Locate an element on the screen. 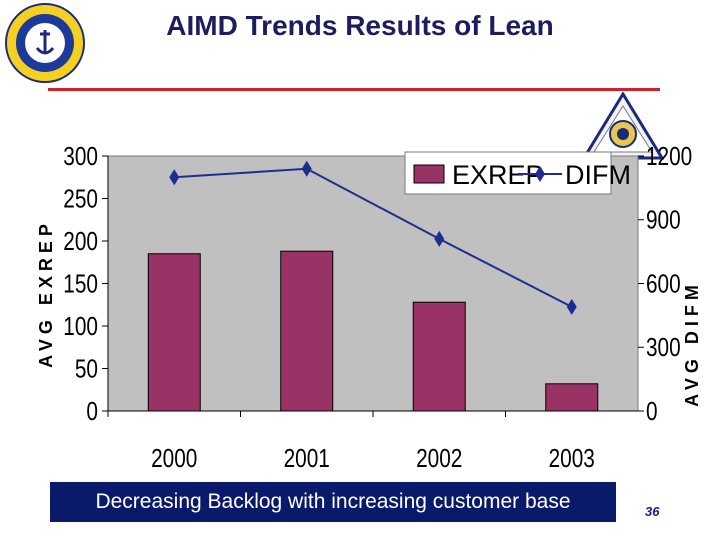 The height and width of the screenshot is (540, 720). page-number: 36 is located at coordinates (652, 511).